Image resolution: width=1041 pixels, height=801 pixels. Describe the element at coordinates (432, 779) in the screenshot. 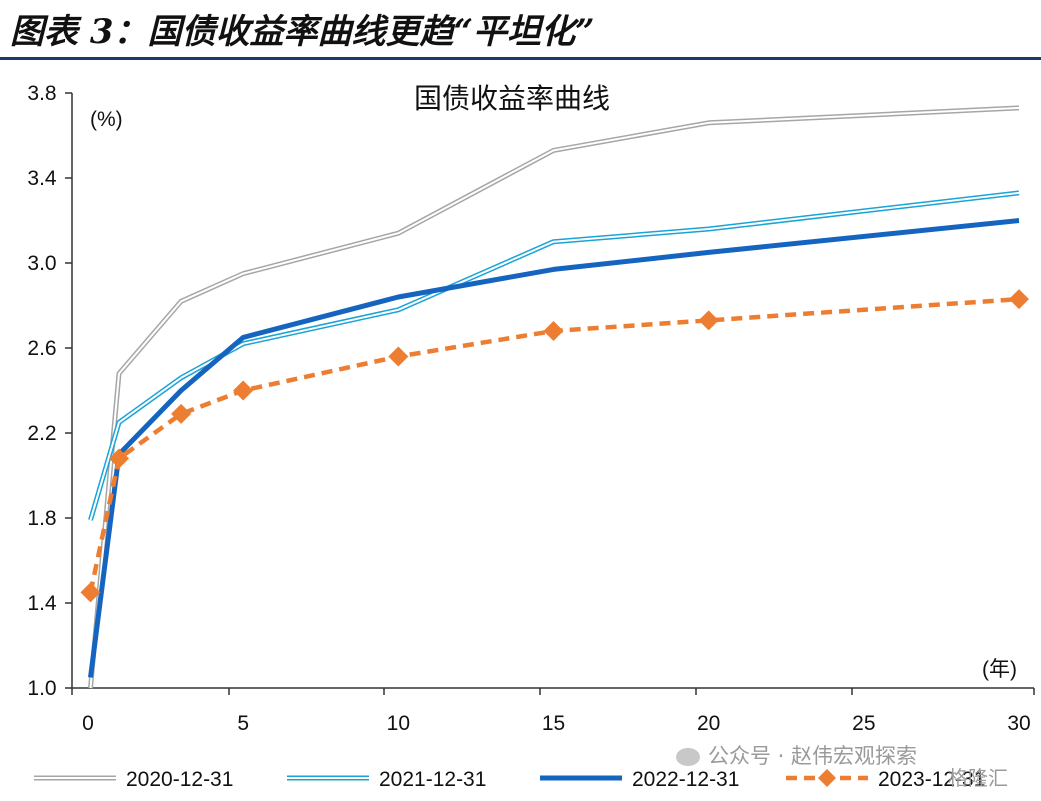

I see `legend-label: 2021-12-31` at that location.